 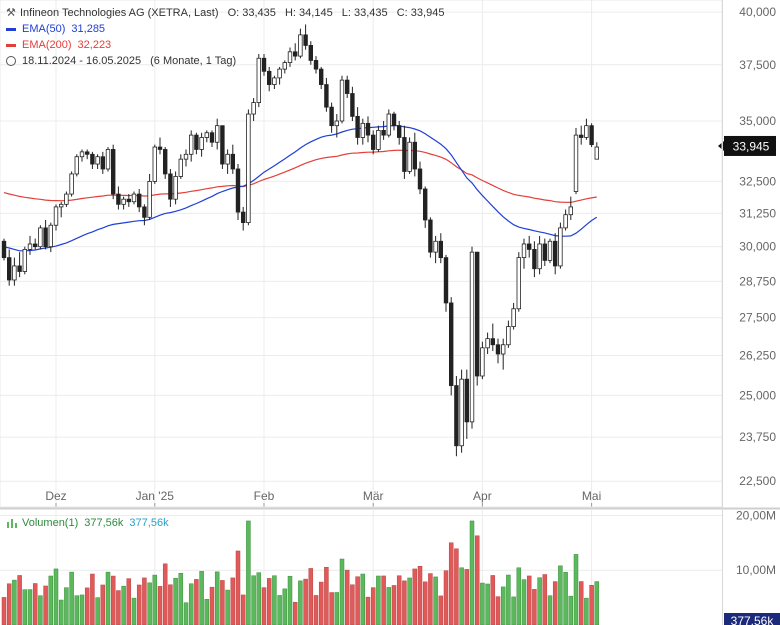 I want to click on volume-legend: Volumen(1) 377,56k 377,56k, so click(x=87, y=523).